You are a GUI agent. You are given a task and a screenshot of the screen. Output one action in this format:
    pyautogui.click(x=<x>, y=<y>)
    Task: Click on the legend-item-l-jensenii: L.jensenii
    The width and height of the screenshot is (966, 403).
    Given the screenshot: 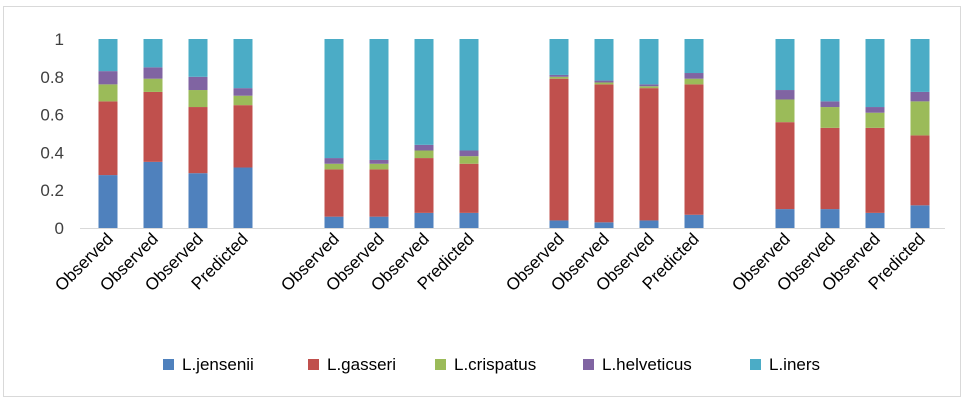 What is the action you would take?
    pyautogui.click(x=208, y=364)
    